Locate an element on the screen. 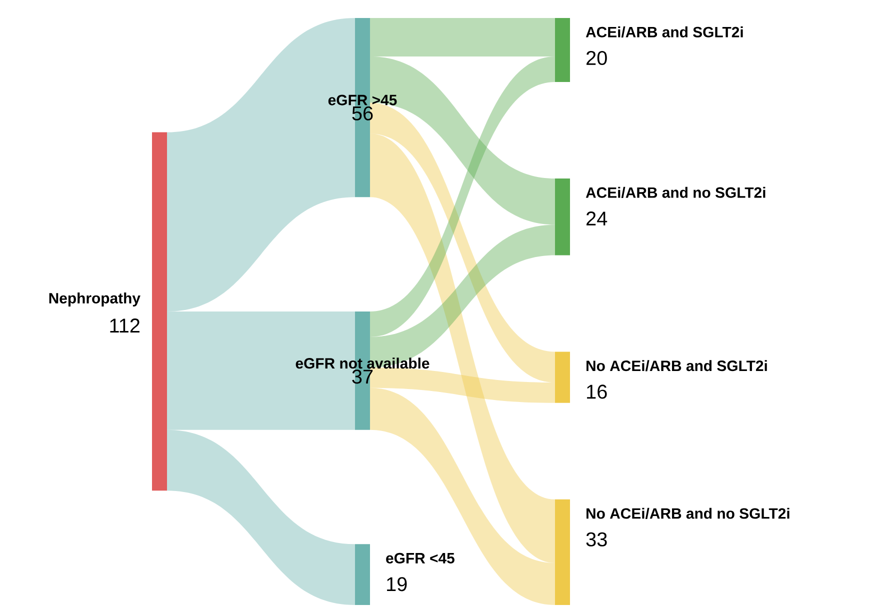  data-label: 20 is located at coordinates (596, 58).